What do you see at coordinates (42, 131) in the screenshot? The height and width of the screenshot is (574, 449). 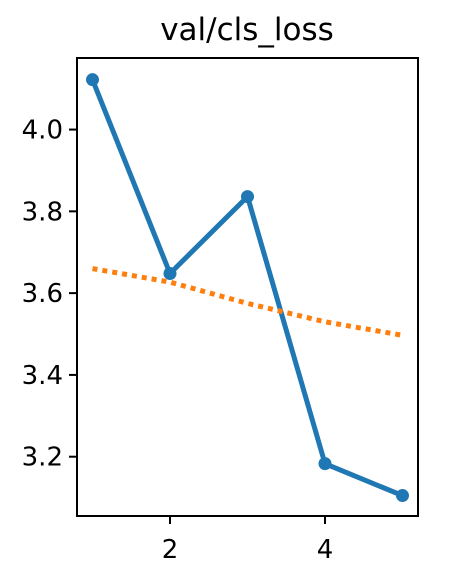 I see `y-tick-label: 4.0` at bounding box center [42, 131].